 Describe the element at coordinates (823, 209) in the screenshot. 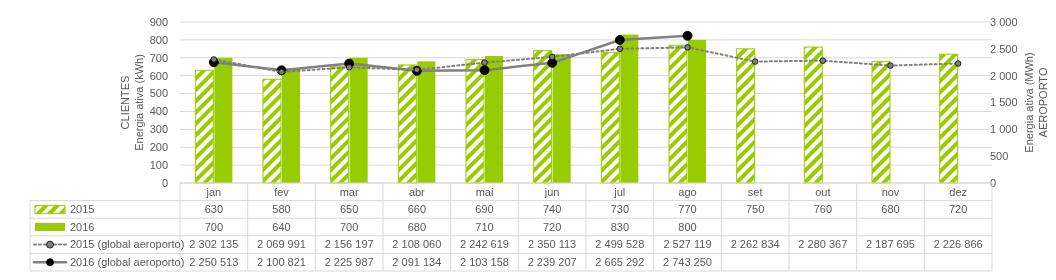

I see `data-label: 760` at that location.